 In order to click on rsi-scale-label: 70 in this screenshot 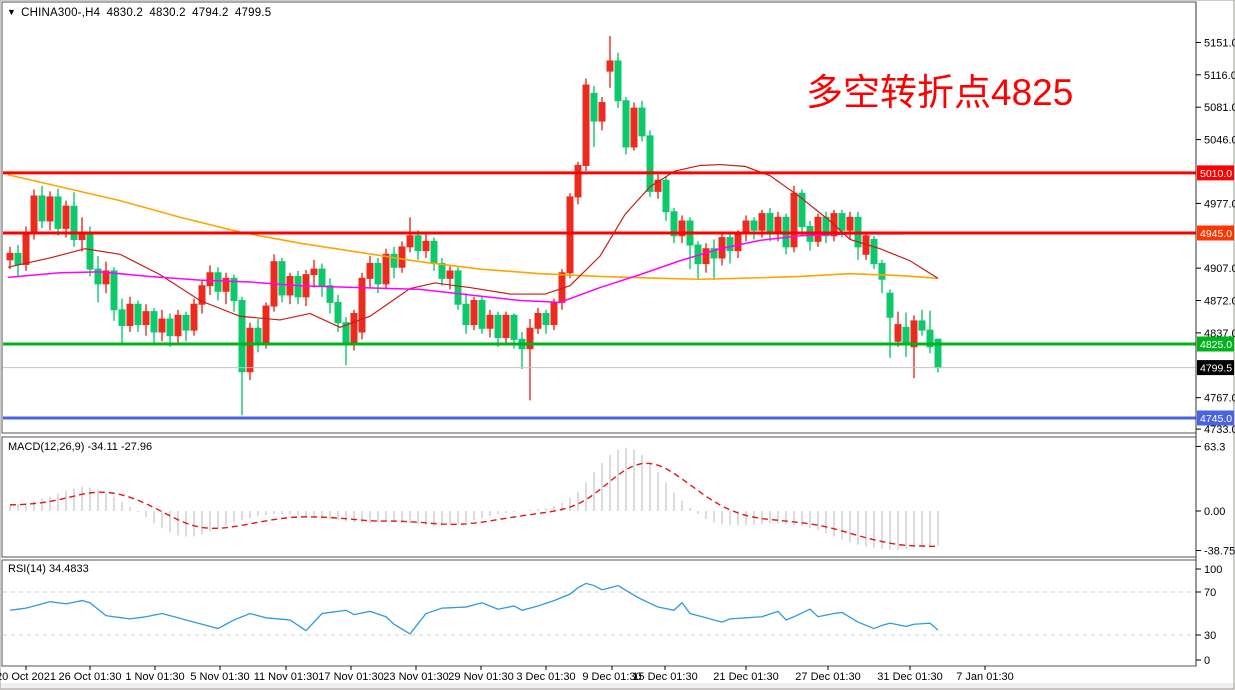, I will do `click(1210, 593)`.